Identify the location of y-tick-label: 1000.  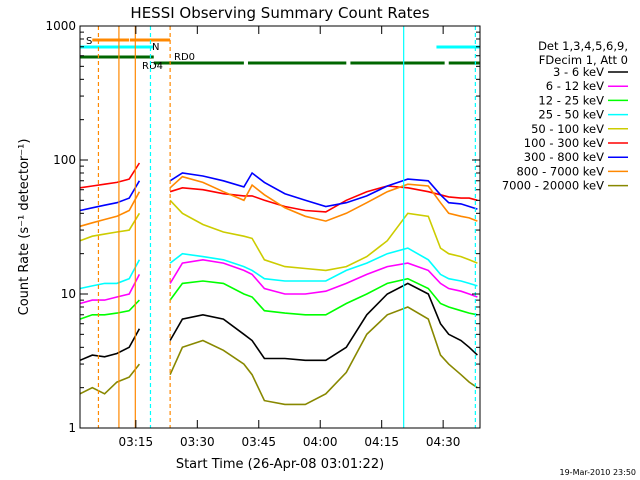
(60, 26).